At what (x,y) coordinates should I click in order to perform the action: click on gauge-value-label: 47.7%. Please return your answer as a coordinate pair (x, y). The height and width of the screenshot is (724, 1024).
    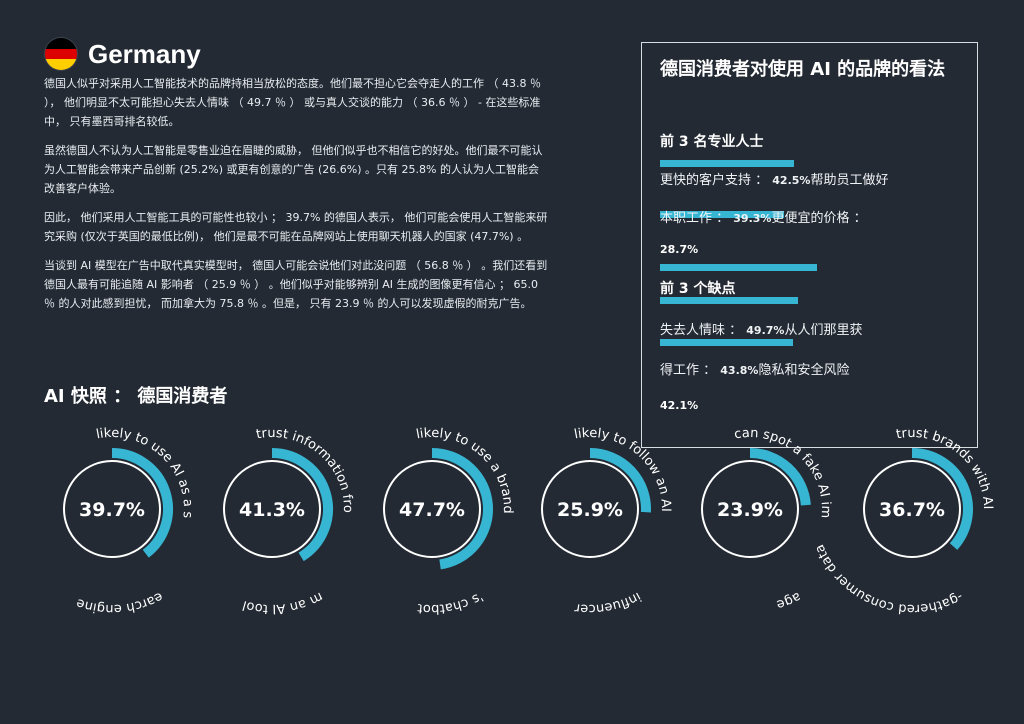
    Looking at the image, I should click on (432, 510).